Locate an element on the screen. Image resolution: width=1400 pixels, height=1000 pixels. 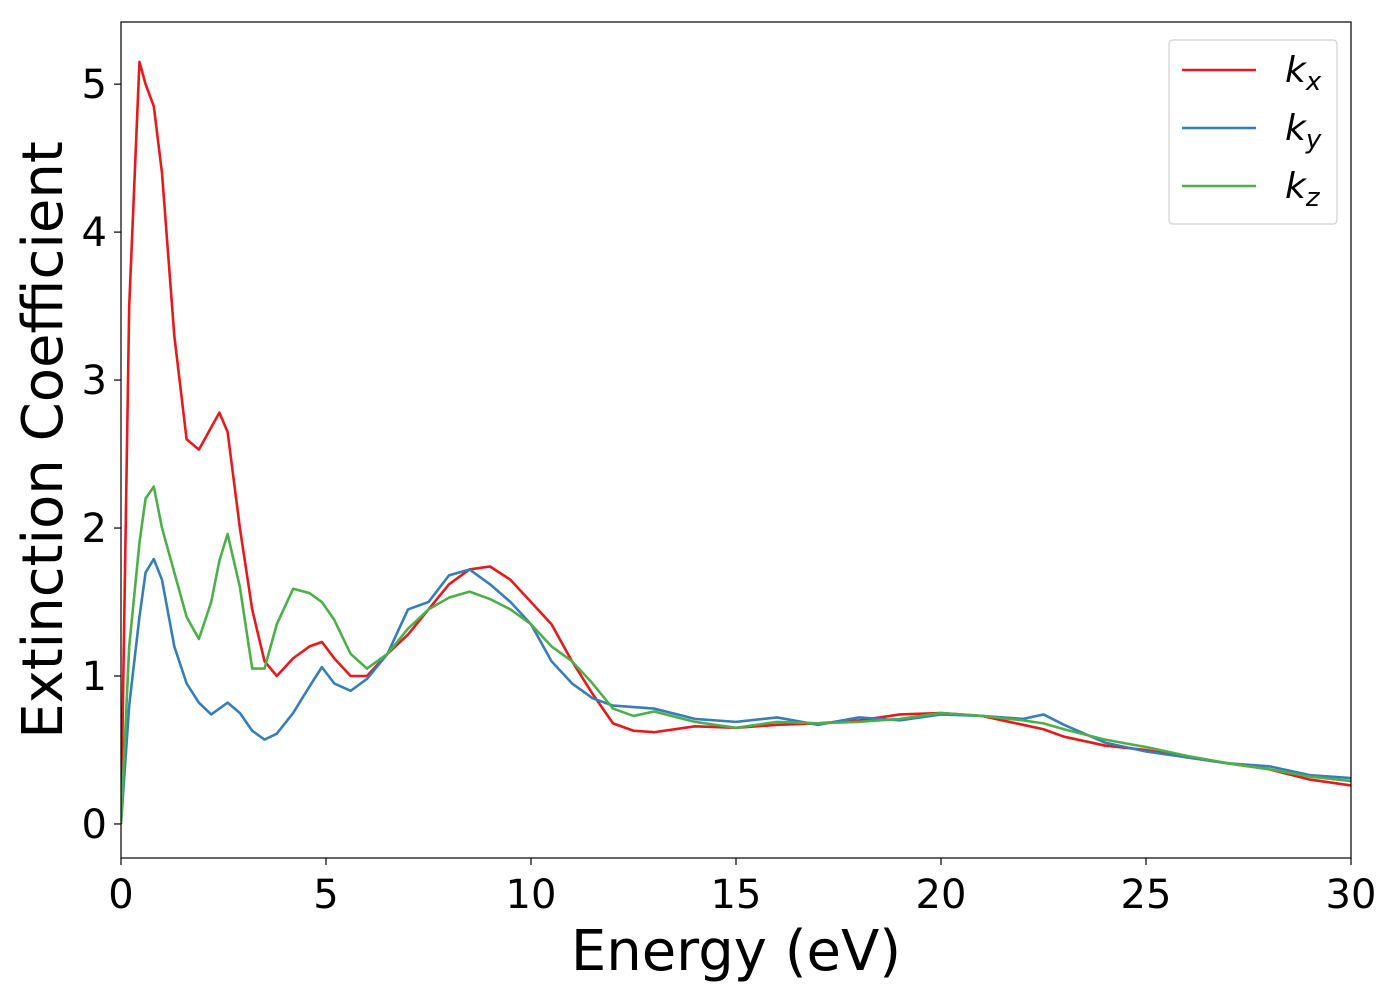
y-tick-label: 3 is located at coordinates (94, 381).